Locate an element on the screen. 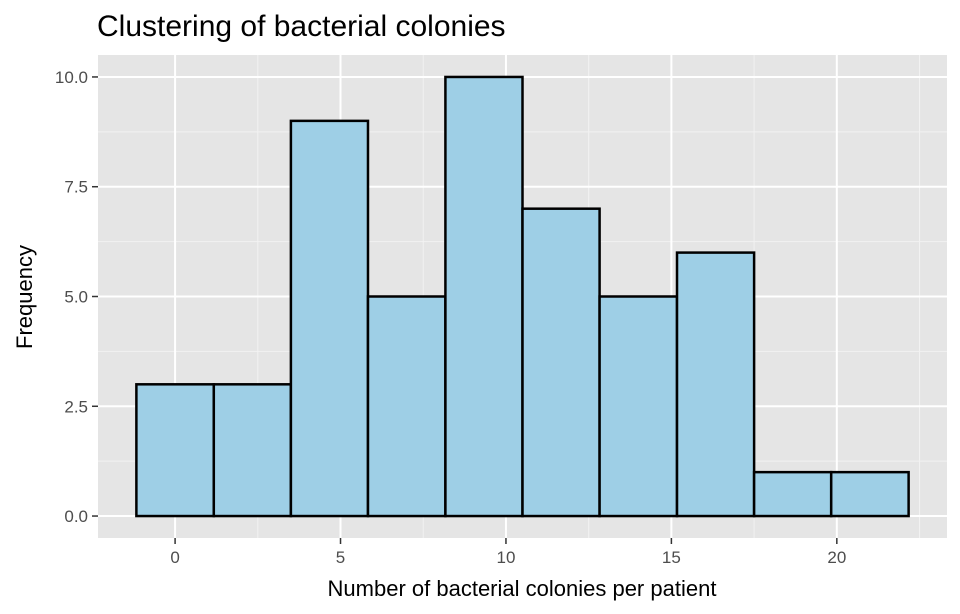 The image size is (960, 614). y-tick-label: 5.0 is located at coordinates (76, 297).